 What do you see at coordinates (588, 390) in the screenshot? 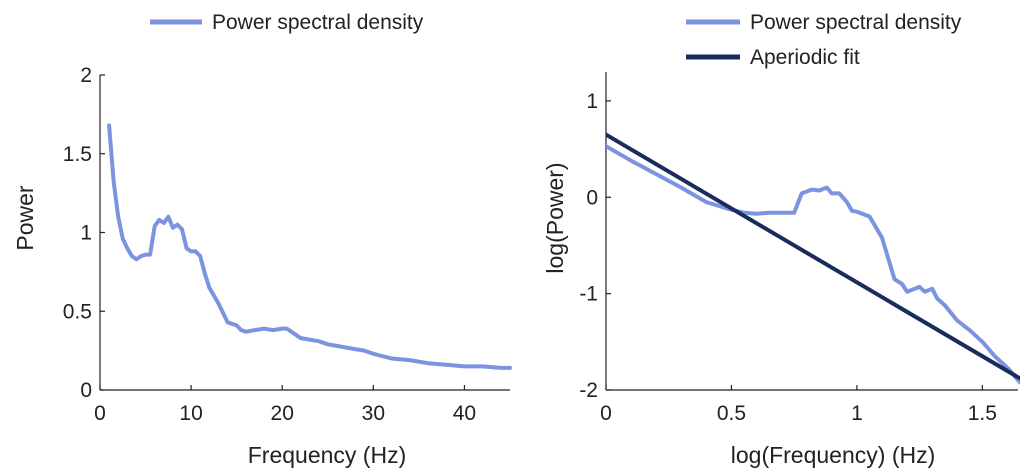
I see `y-tick-label: -2` at bounding box center [588, 390].